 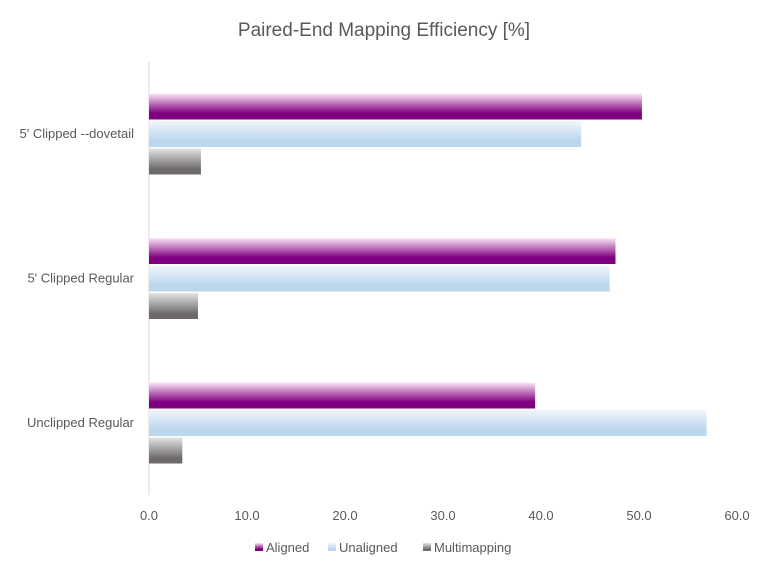 What do you see at coordinates (368, 547) in the screenshot?
I see `legend-label-unaligned: Unaligned` at bounding box center [368, 547].